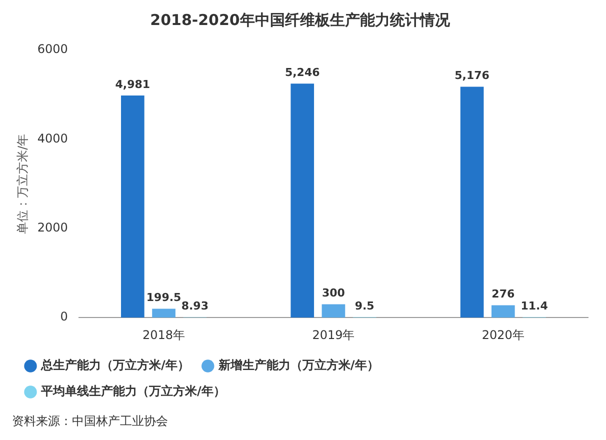 The width and height of the screenshot is (606, 440). What do you see at coordinates (534, 305) in the screenshot?
I see `data-label: 11.4` at bounding box center [534, 305].